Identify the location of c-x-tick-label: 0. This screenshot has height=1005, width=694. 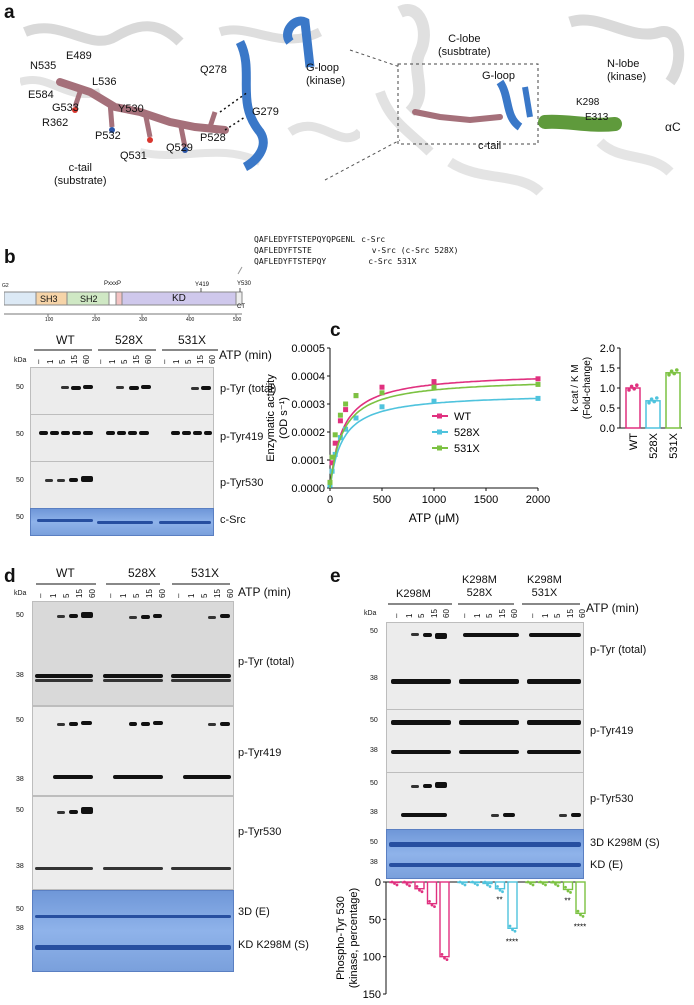
(330, 500).